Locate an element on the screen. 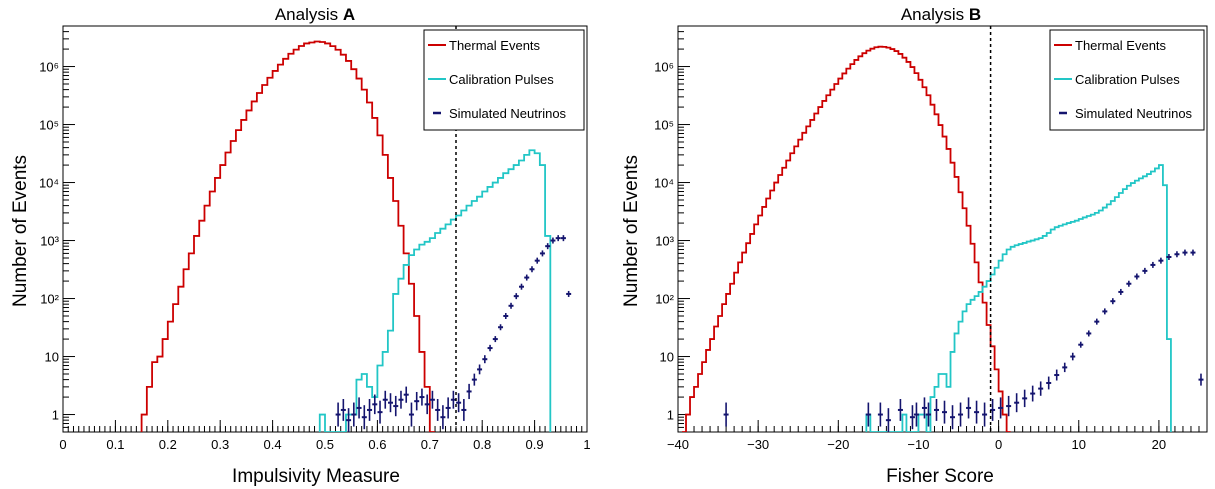  x-tick-label: 1 is located at coordinates (586, 444).